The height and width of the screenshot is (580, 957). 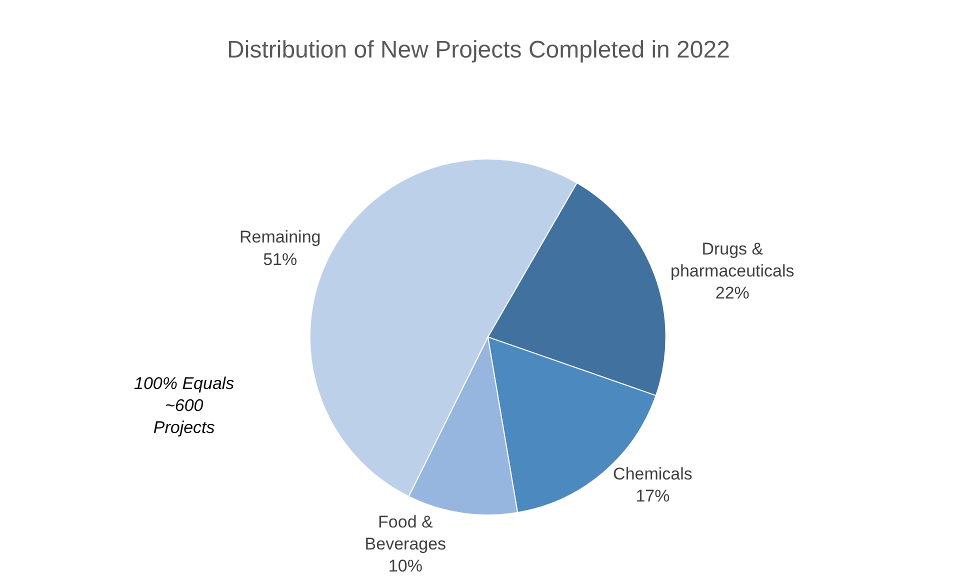 What do you see at coordinates (732, 260) in the screenshot?
I see `slice-label: Drugs & pharmaceuticals` at bounding box center [732, 260].